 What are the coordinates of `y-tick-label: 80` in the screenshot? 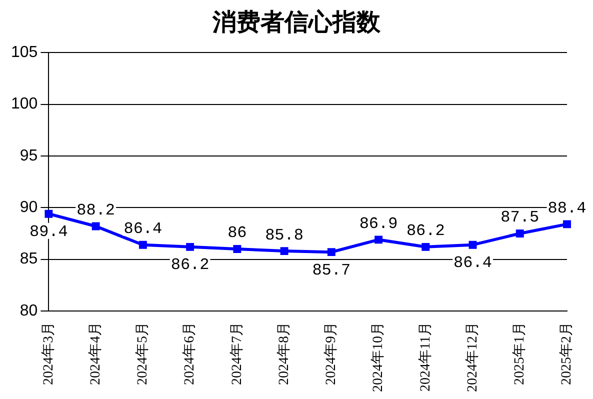 It's located at (29, 311).